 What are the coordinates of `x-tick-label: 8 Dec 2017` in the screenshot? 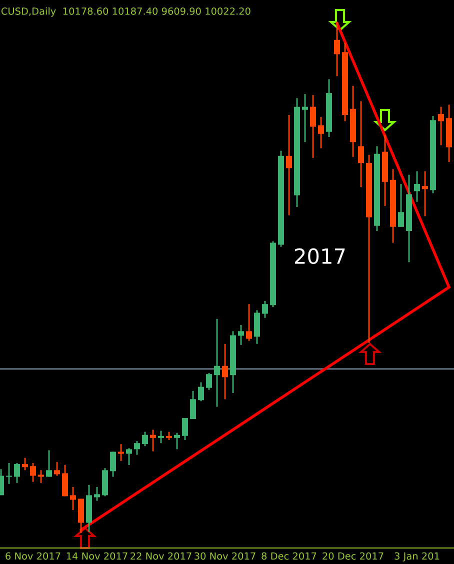 It's located at (289, 556).